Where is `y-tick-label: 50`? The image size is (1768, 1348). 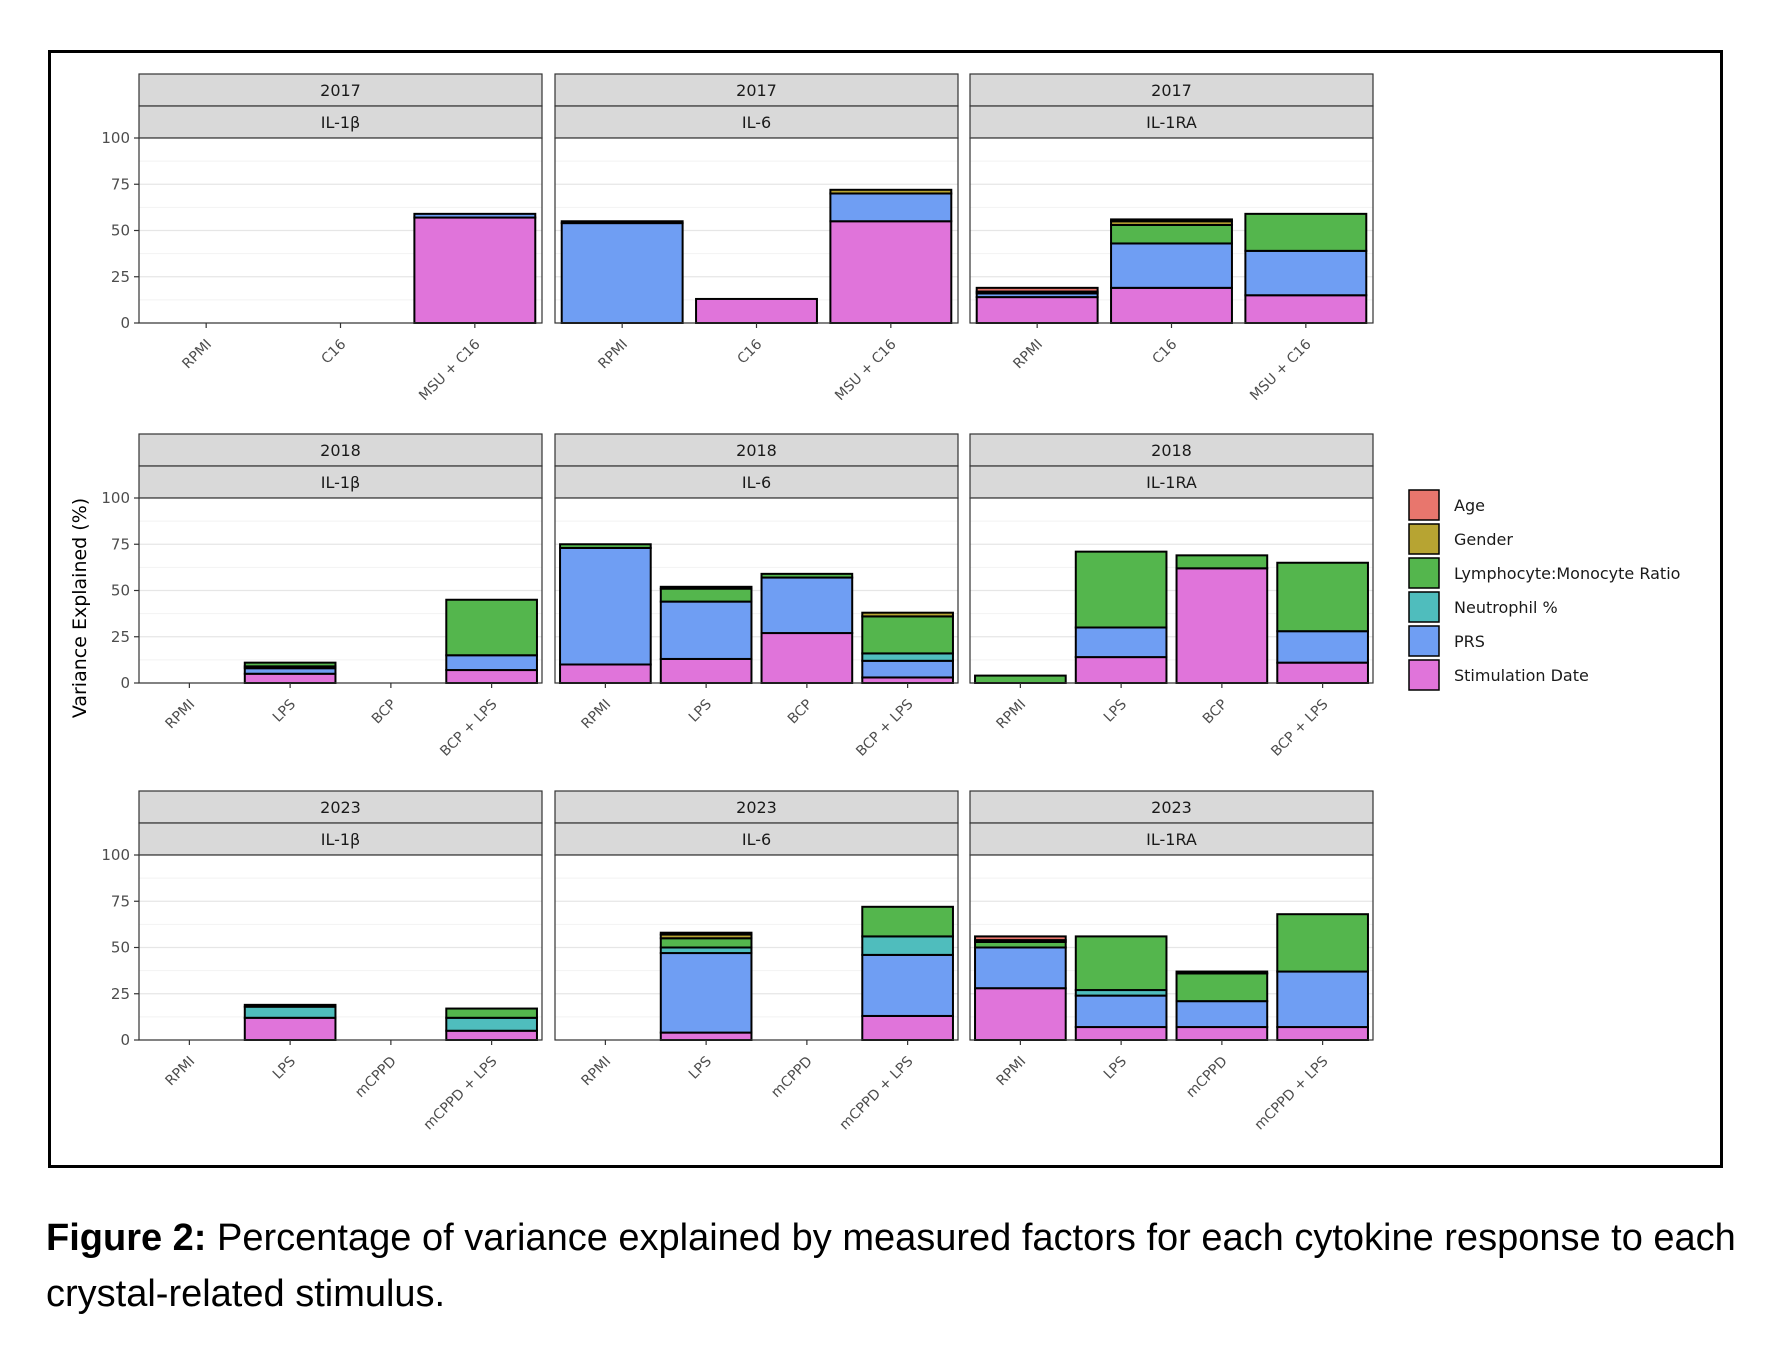 y-tick-label: 50 is located at coordinates (120, 948).